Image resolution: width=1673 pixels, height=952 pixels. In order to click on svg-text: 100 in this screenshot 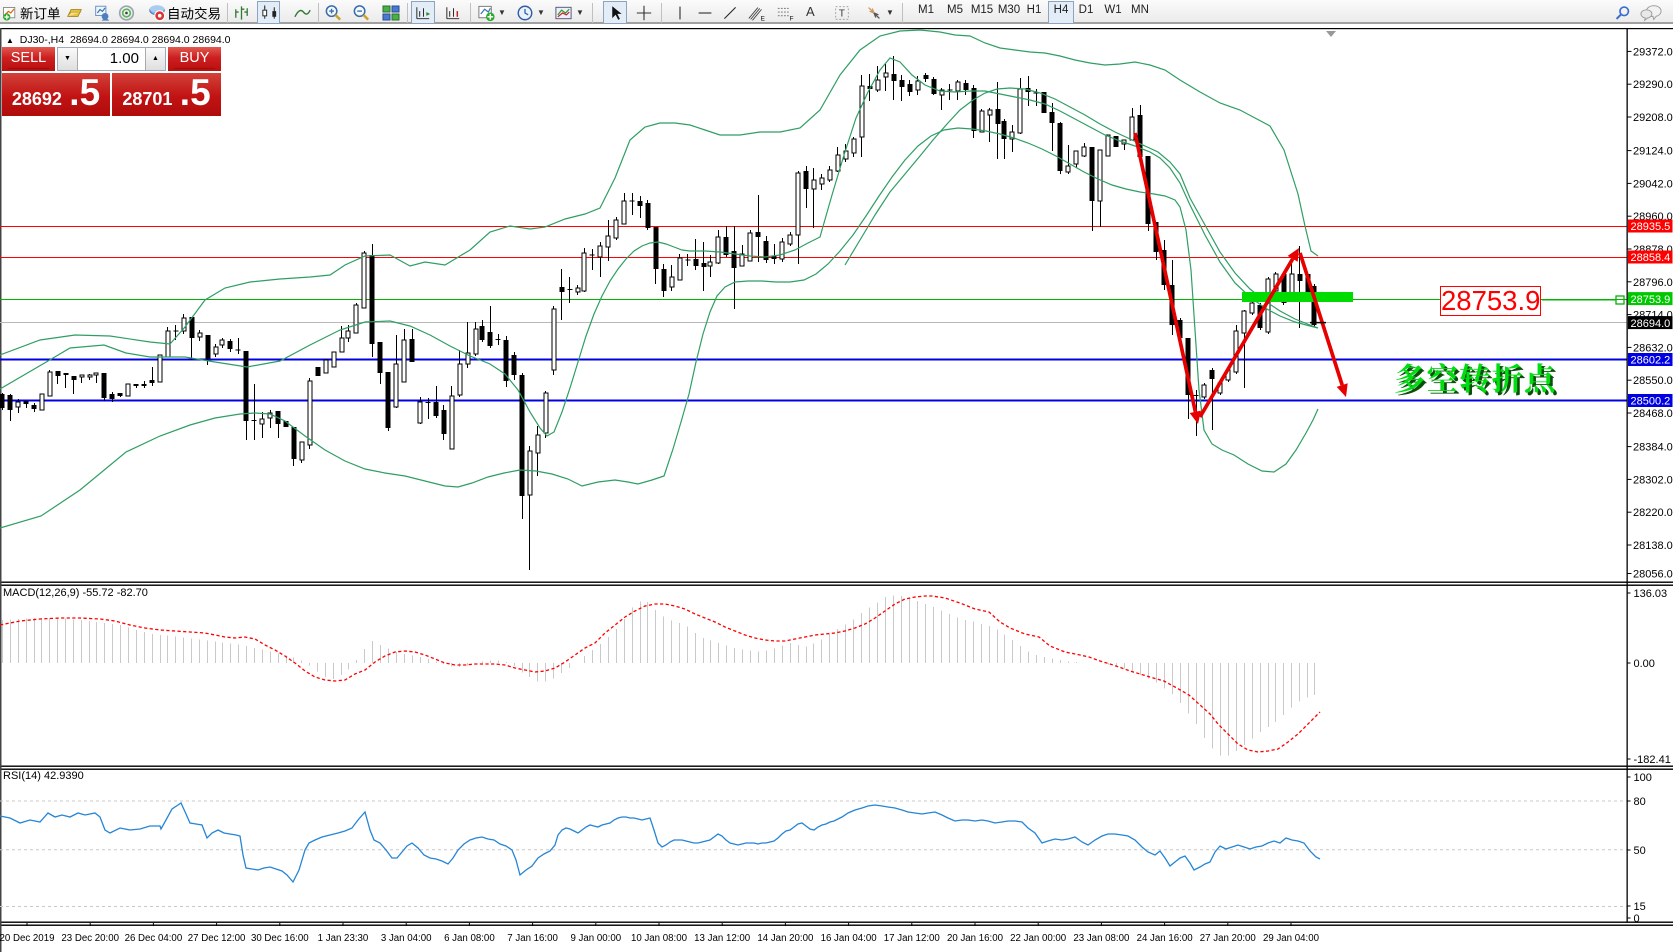, I will do `click(1643, 778)`.